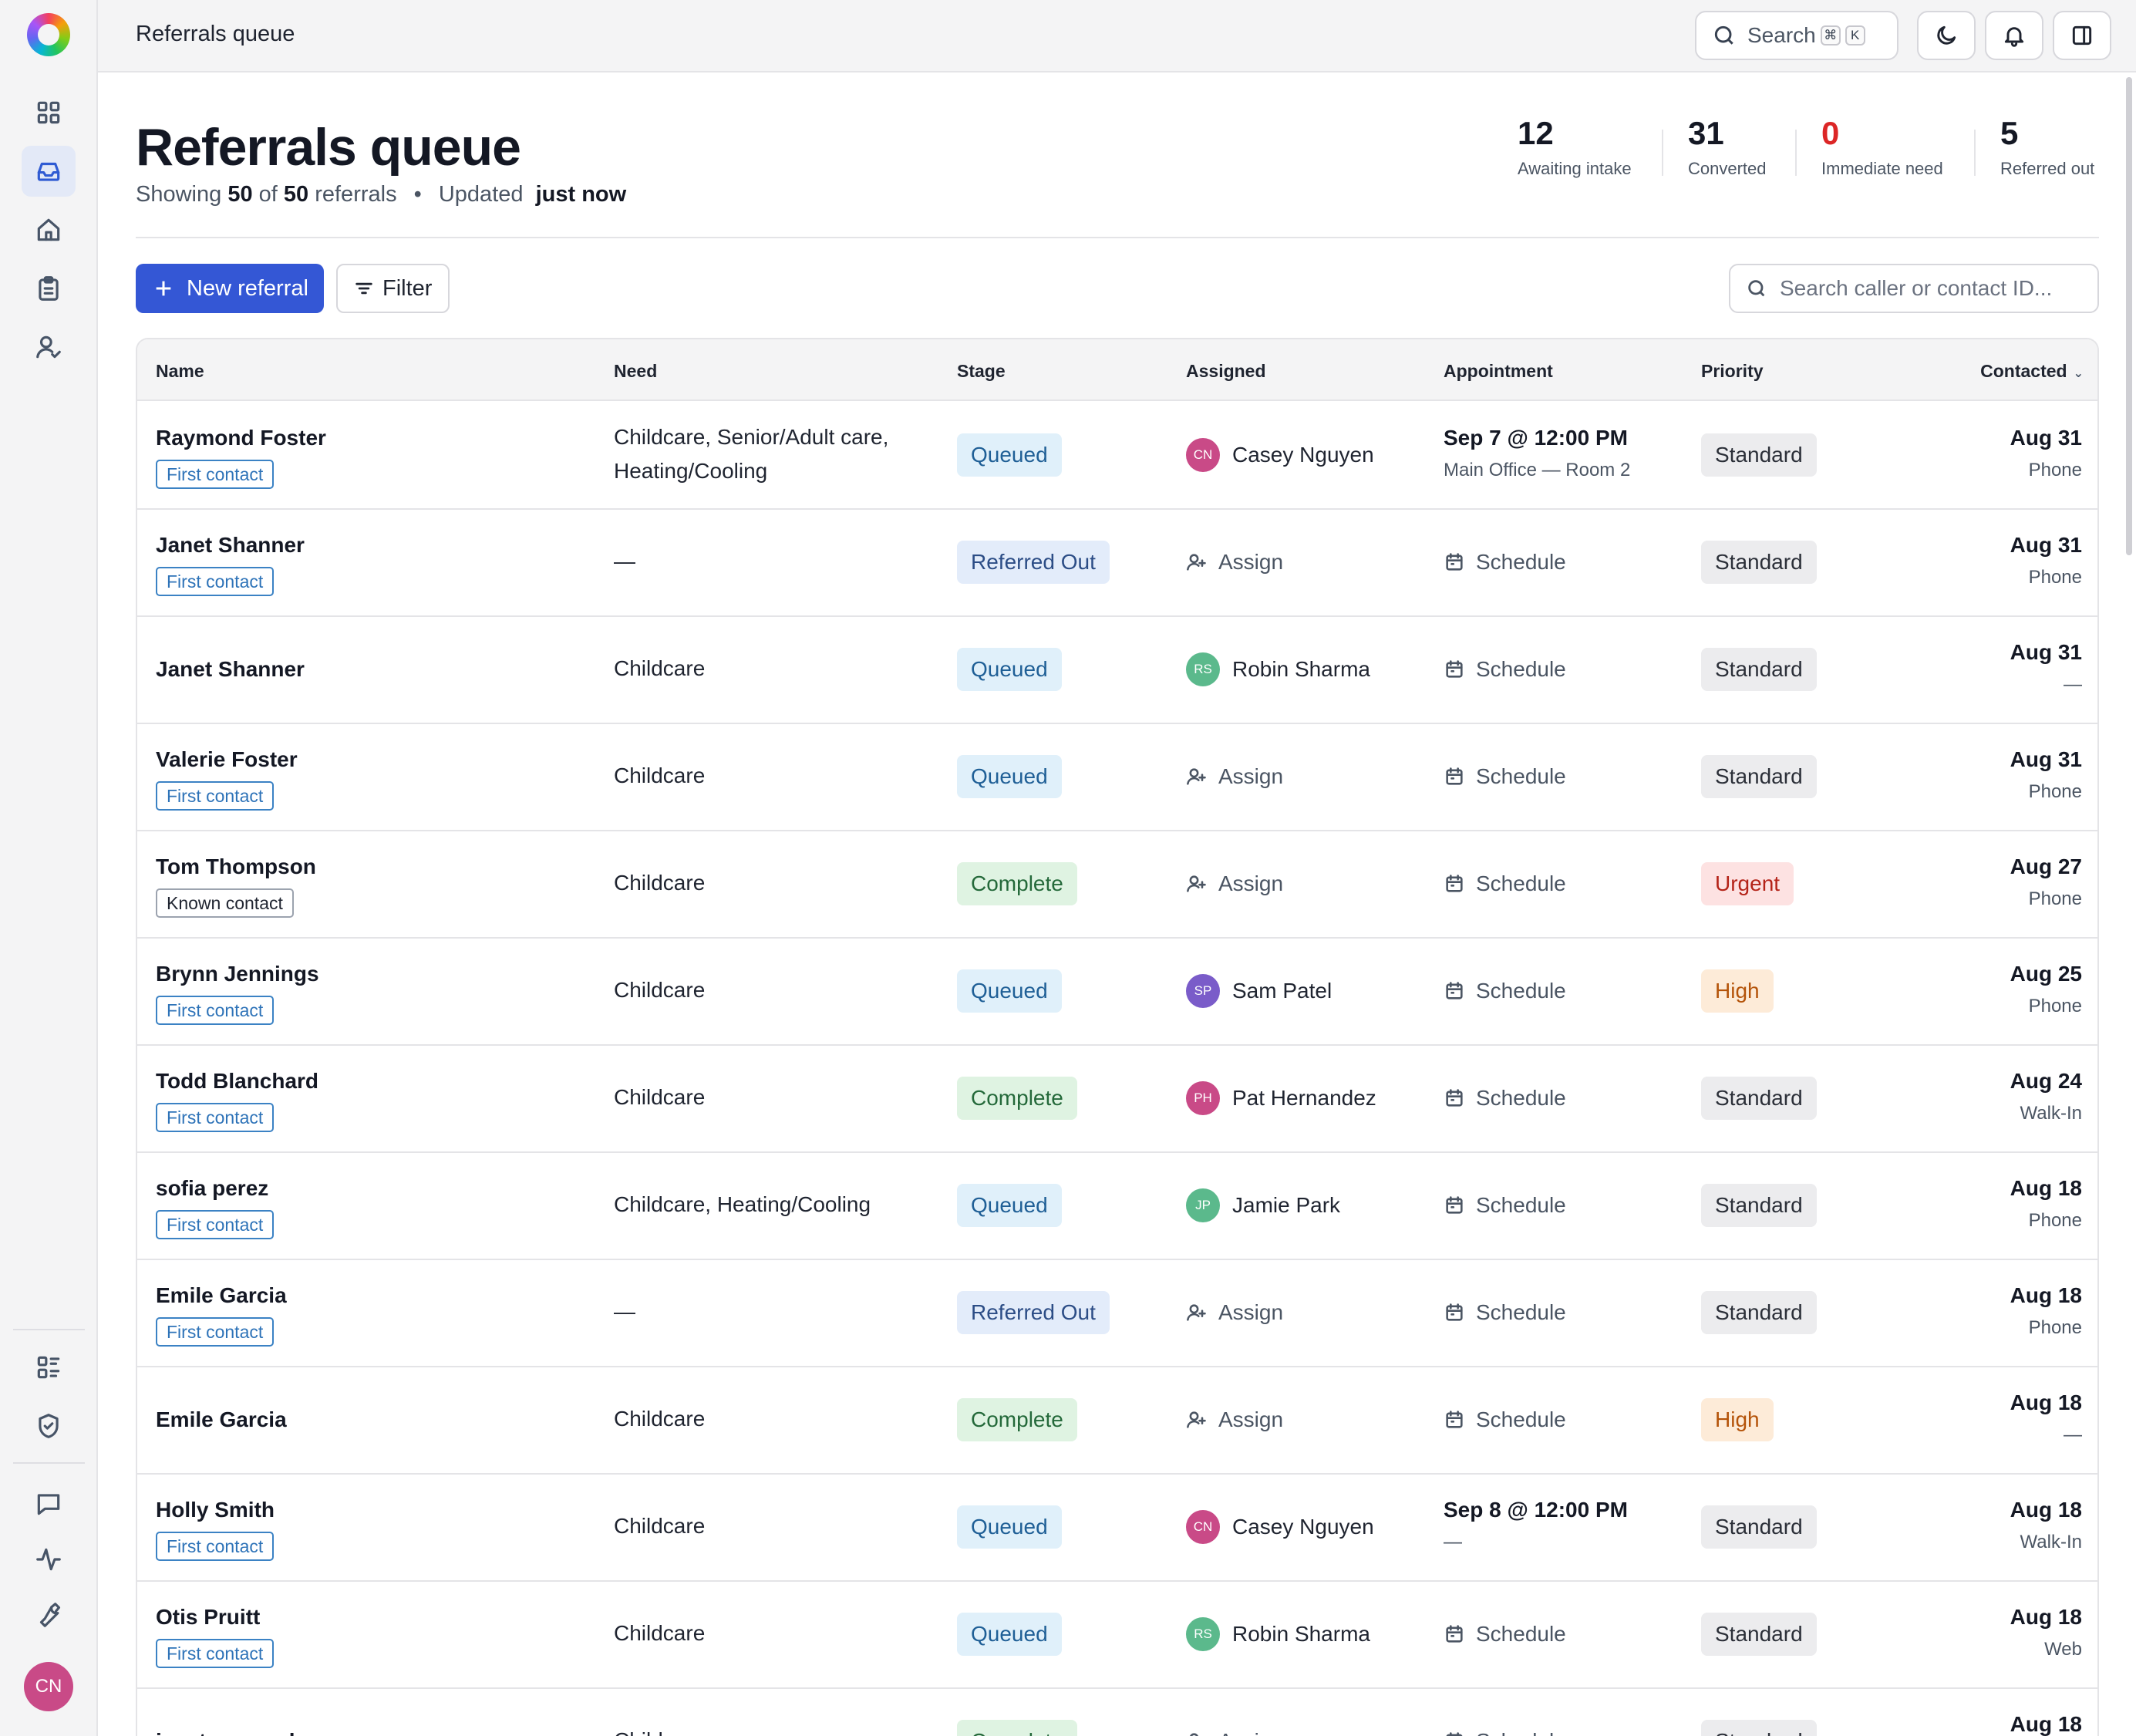 The image size is (2136, 1736). I want to click on nav-shield, so click(49, 1426).